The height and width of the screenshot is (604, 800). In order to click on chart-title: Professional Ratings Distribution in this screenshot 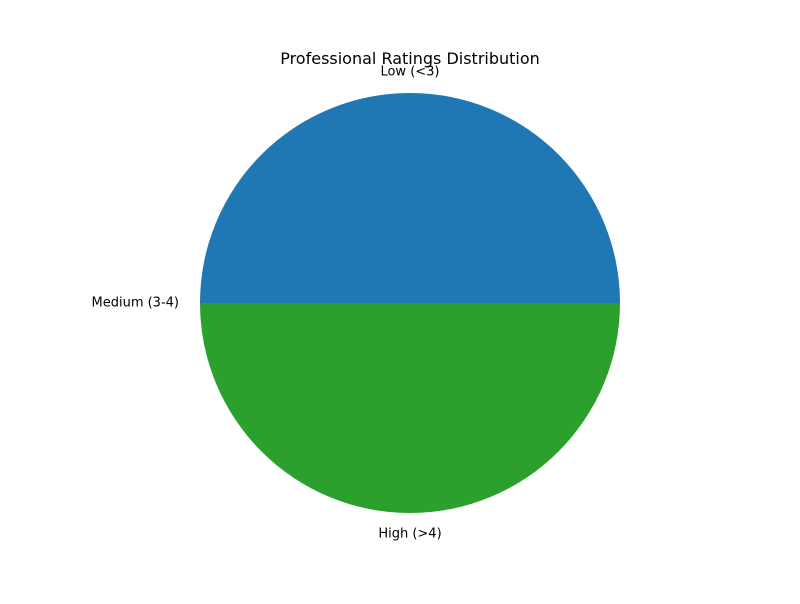, I will do `click(410, 58)`.